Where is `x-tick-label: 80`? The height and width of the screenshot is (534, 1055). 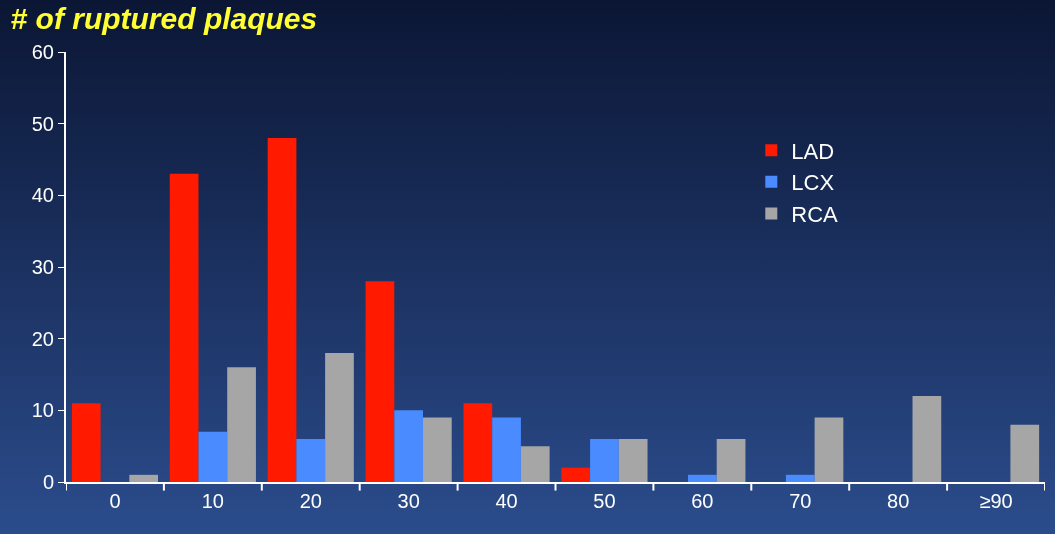
x-tick-label: 80 is located at coordinates (898, 501).